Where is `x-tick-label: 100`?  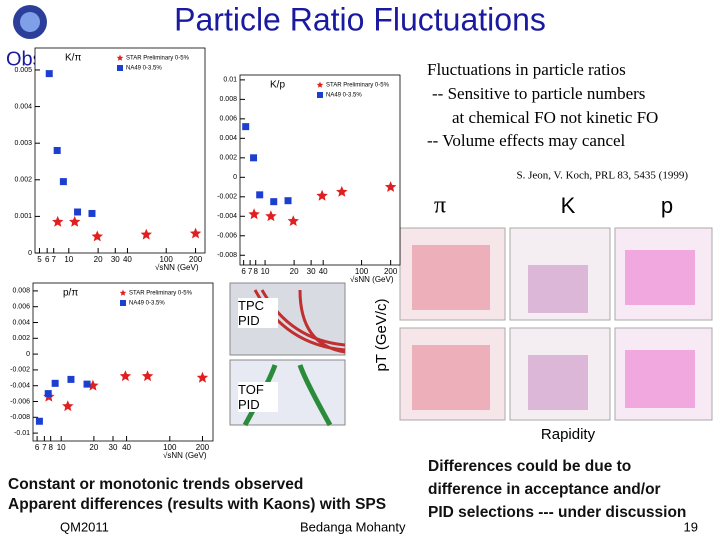 x-tick-label: 100 is located at coordinates (167, 259).